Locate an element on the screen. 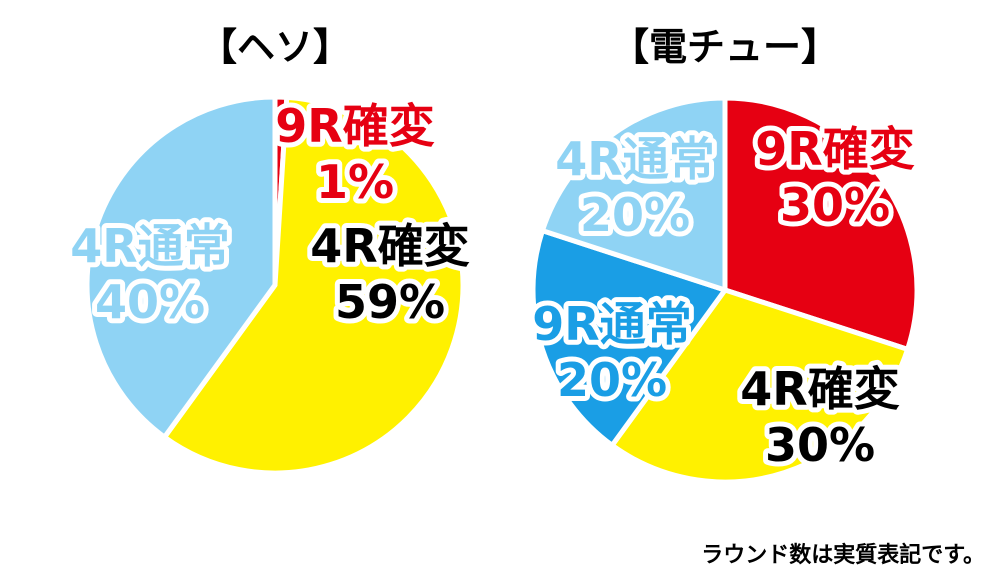 The width and height of the screenshot is (1000, 577). slice-category-1-1: 4R確変 is located at coordinates (819, 389).